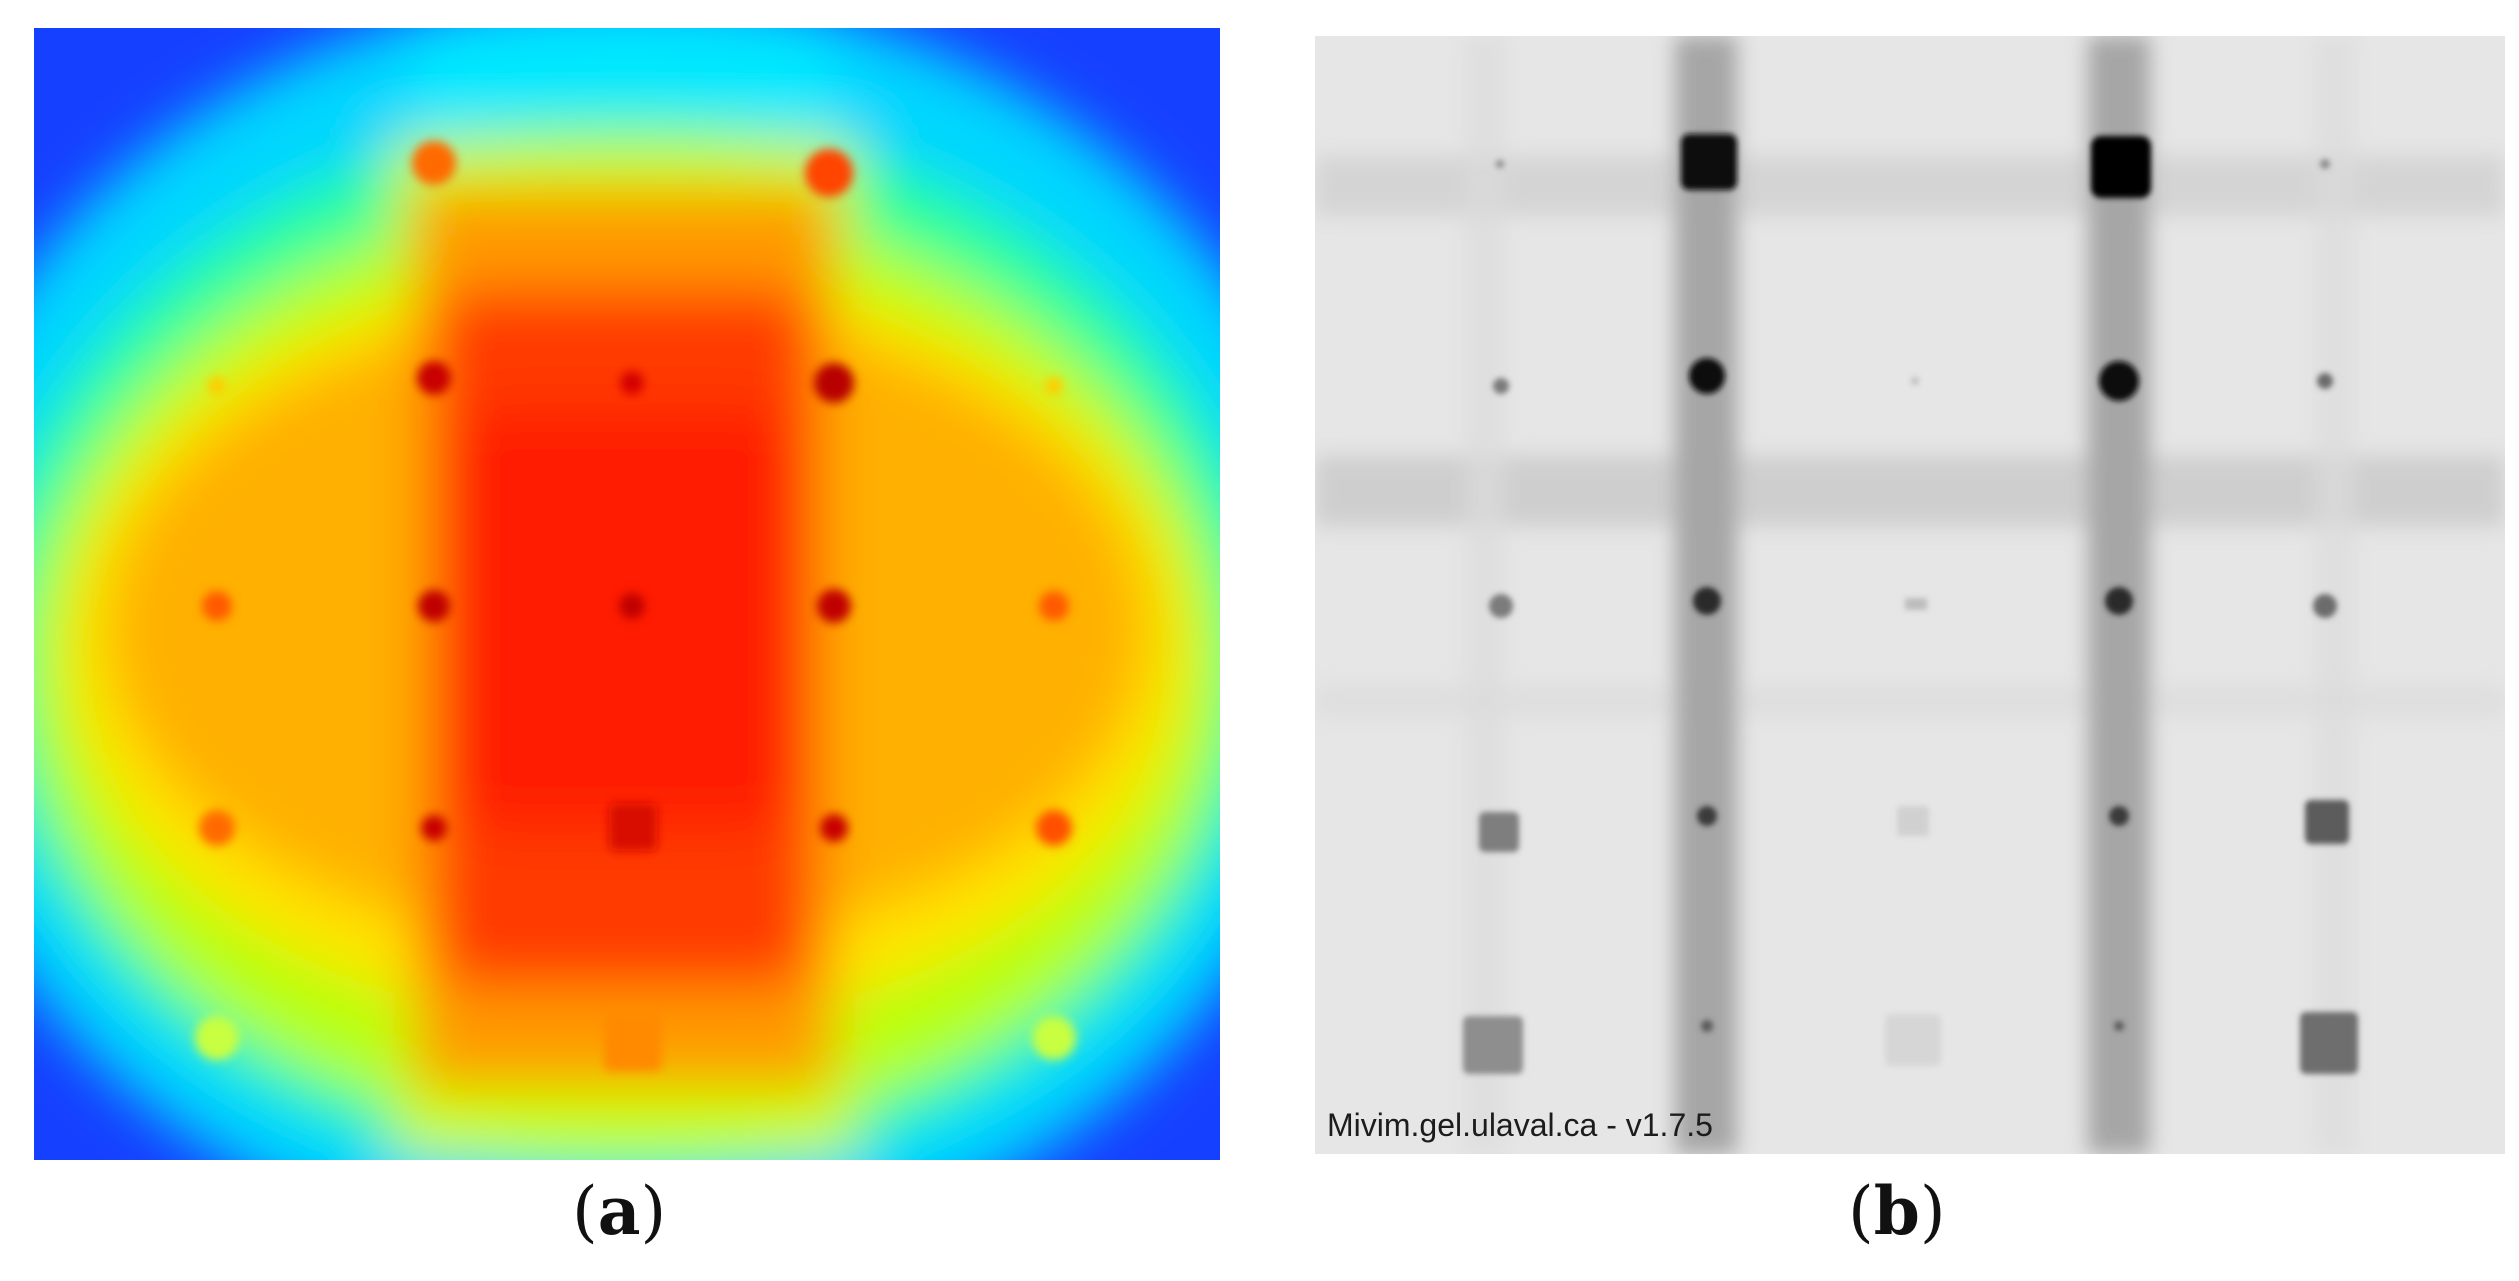  I want to click on caption-b-letter: b, so click(1896, 1211).